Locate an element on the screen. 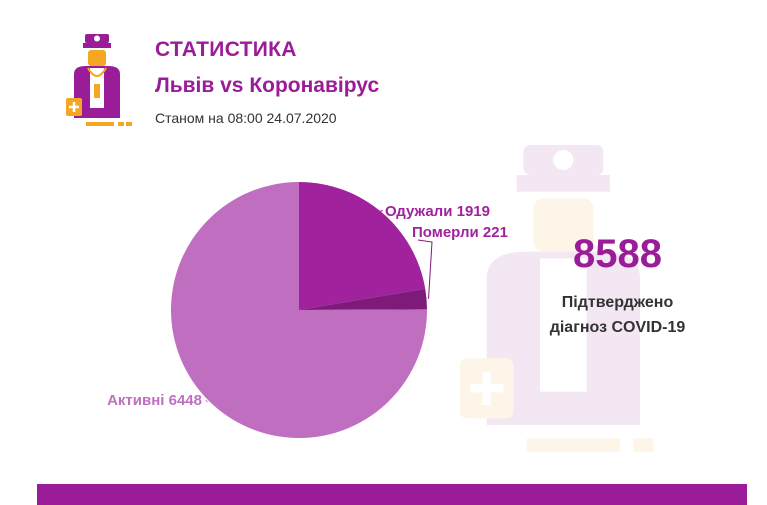 This screenshot has height=505, width=767. doctor-logo-icon is located at coordinates (99, 80).